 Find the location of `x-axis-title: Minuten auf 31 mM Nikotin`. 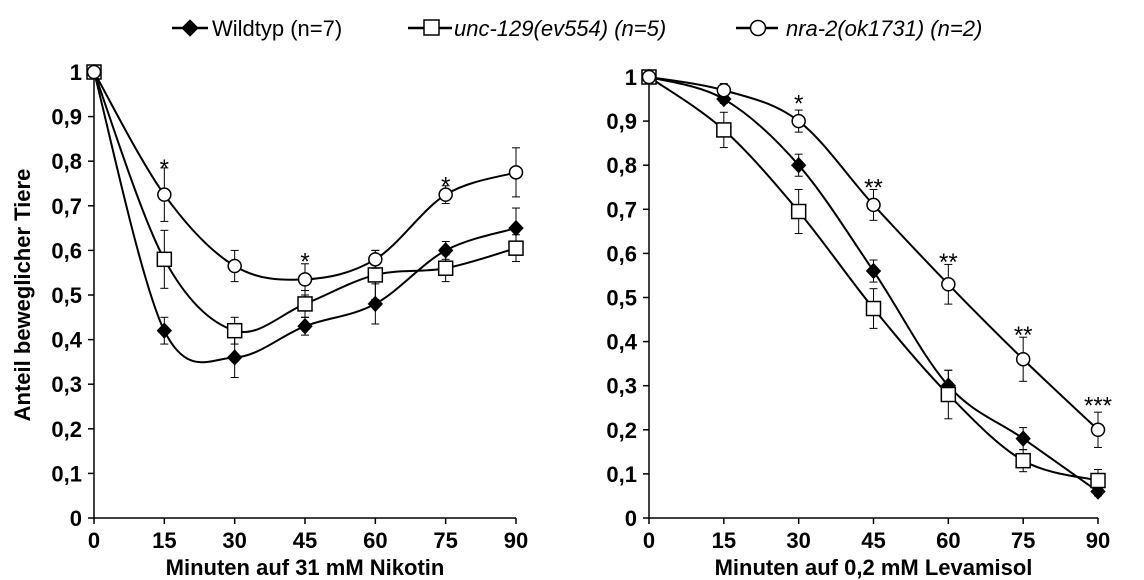

x-axis-title: Minuten auf 31 mM Nikotin is located at coordinates (305, 567).